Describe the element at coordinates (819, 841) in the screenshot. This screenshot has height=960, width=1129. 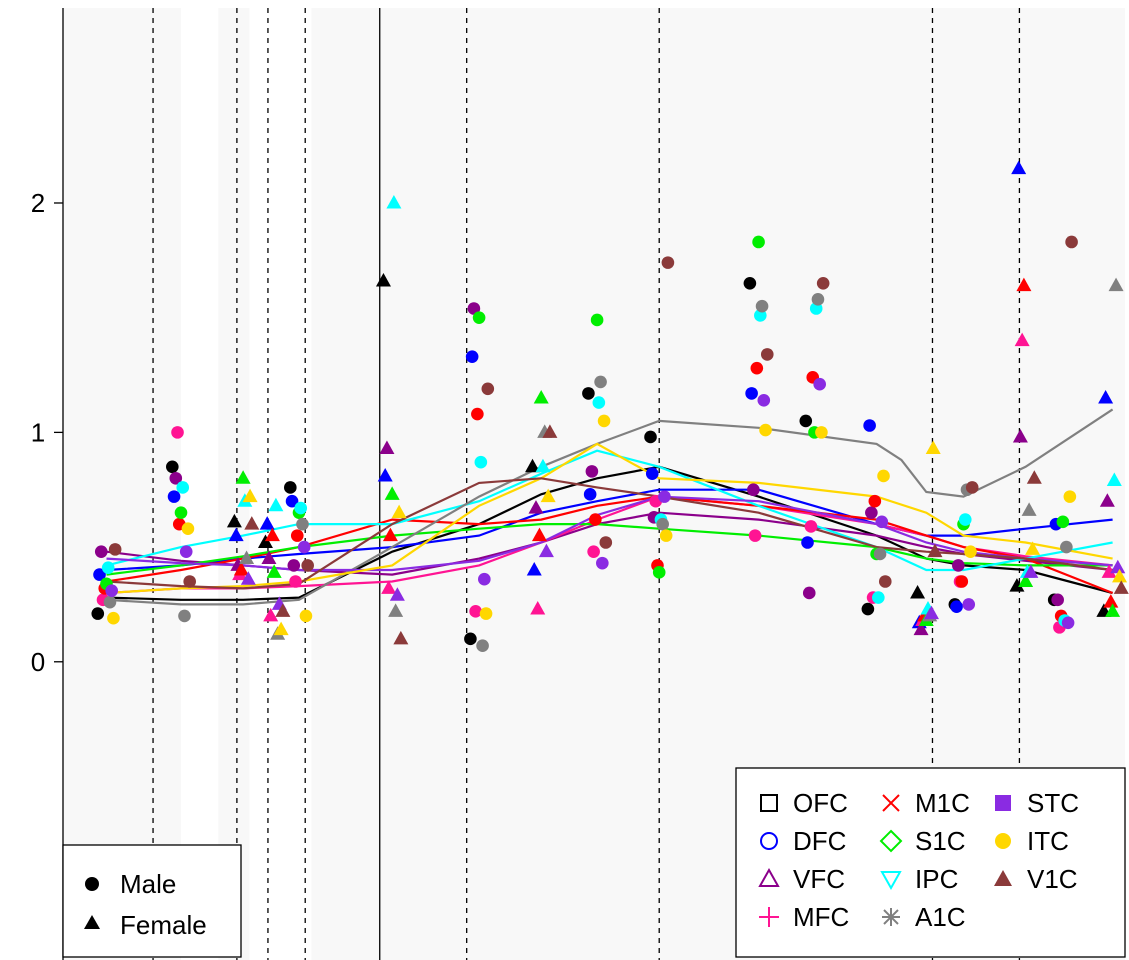
I see `legend-dfc-label: DFC` at that location.